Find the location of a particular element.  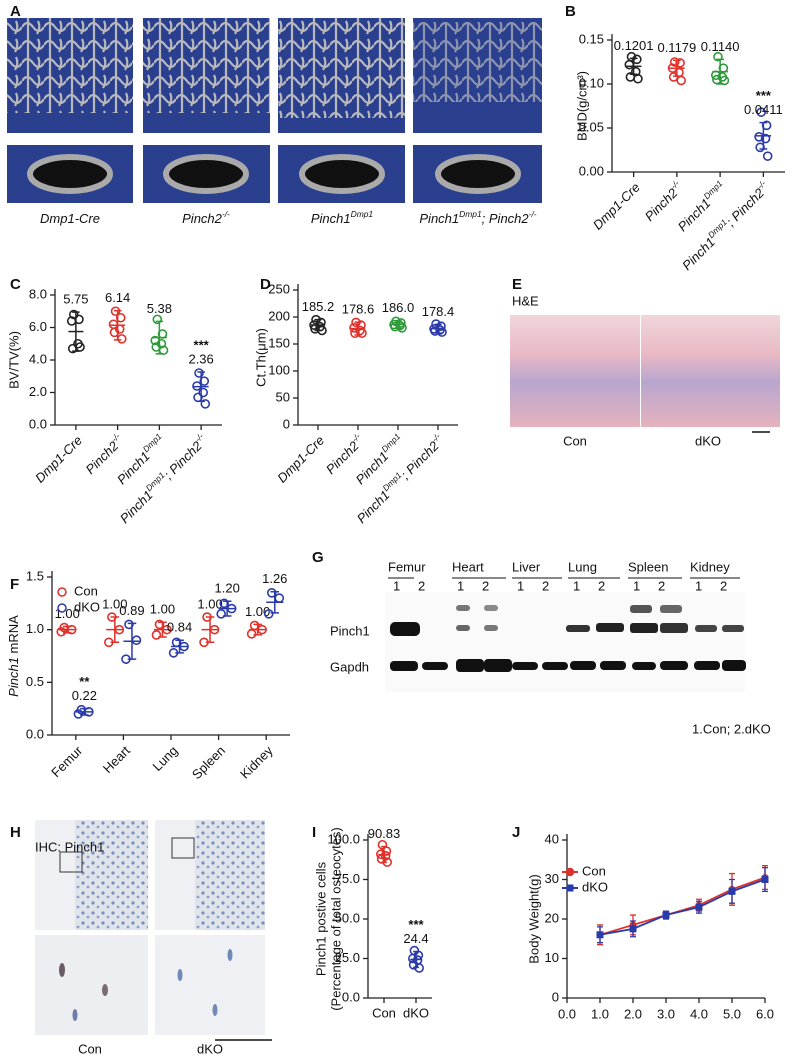

tissue-label: Liver is located at coordinates (526, 566).